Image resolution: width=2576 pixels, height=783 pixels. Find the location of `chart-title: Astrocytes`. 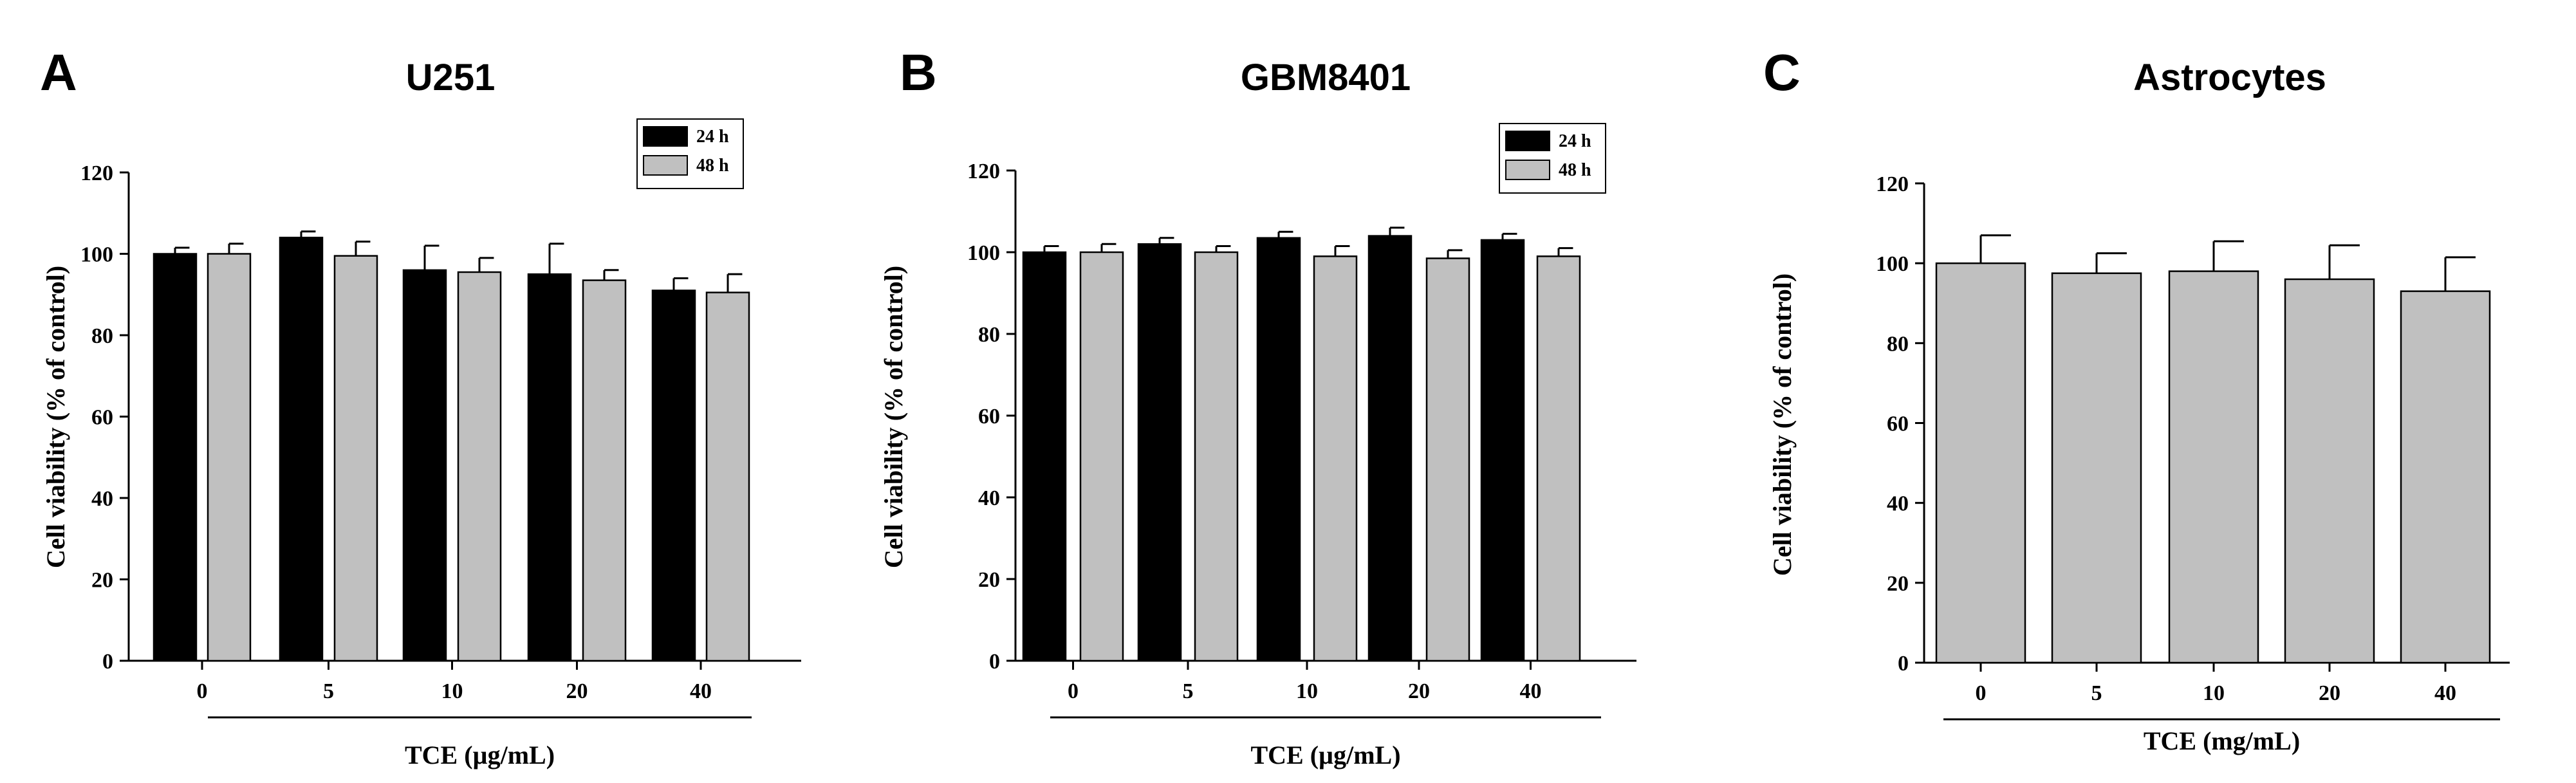

chart-title: Astrocytes is located at coordinates (2229, 77).